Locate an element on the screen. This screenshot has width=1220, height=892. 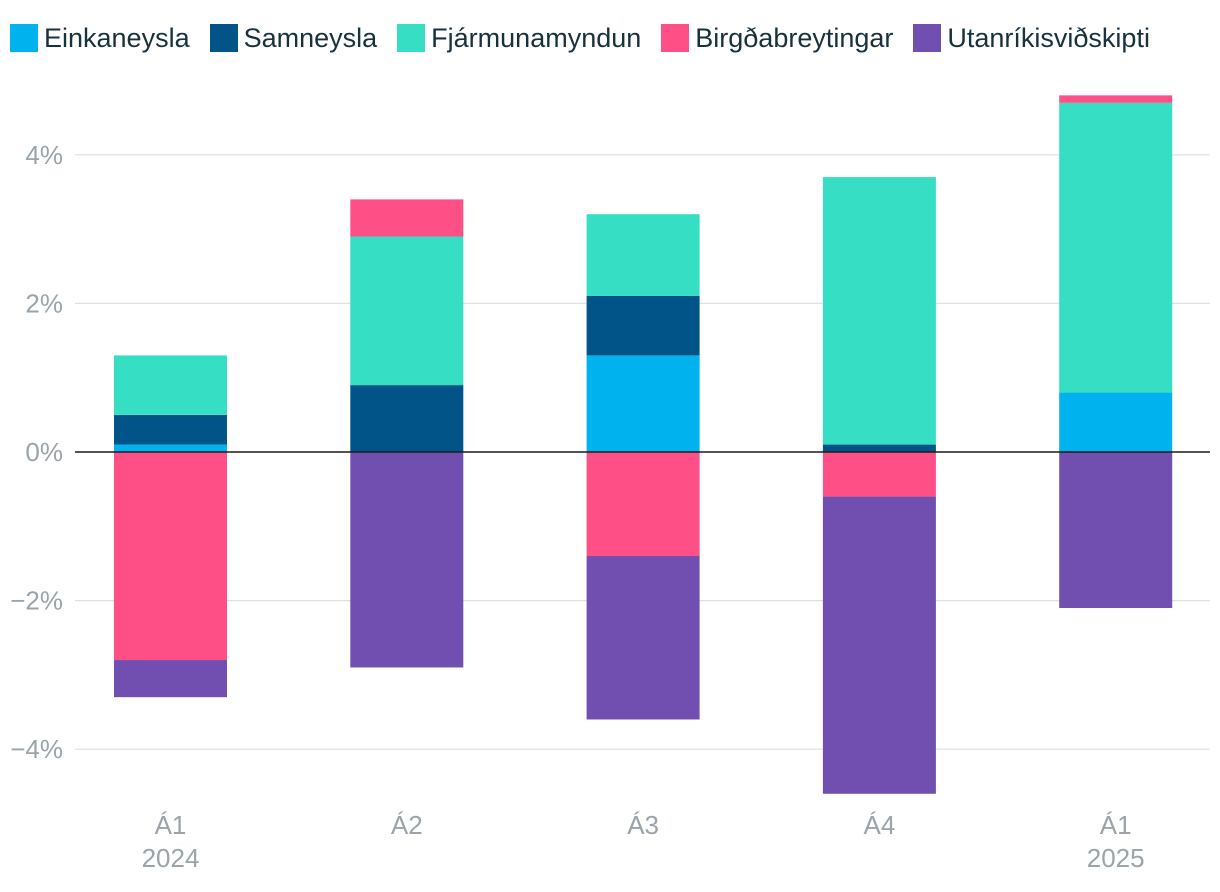
legend-label: Utanríkisviðskipti is located at coordinates (1048, 37).